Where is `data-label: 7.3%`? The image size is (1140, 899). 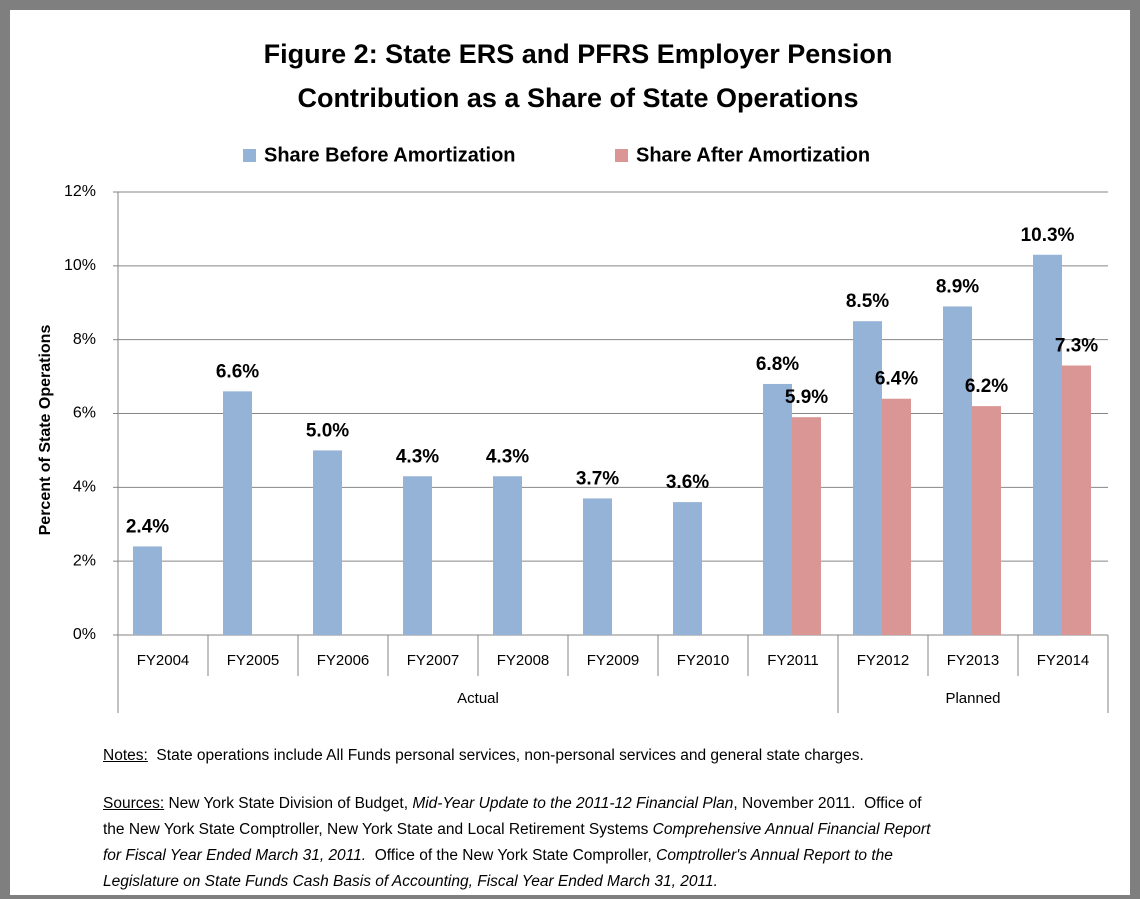
data-label: 7.3% is located at coordinates (1076, 346).